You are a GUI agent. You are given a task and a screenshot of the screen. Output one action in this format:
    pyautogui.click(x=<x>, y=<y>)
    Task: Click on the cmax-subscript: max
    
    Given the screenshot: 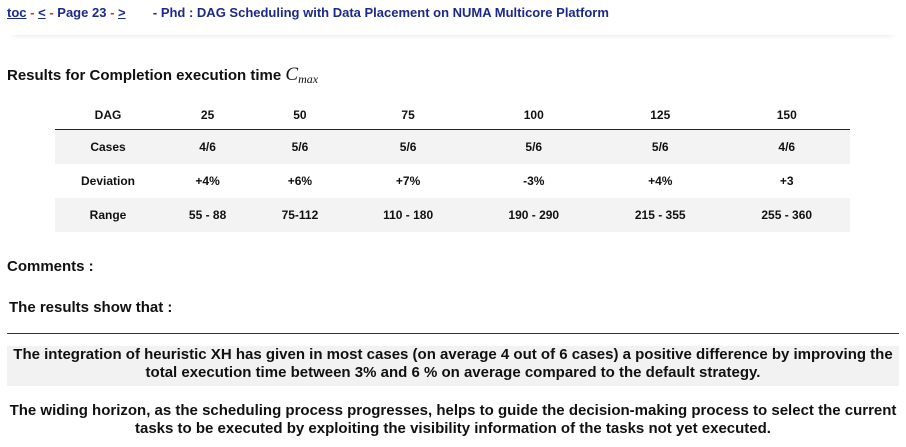 What is the action you would take?
    pyautogui.click(x=308, y=79)
    